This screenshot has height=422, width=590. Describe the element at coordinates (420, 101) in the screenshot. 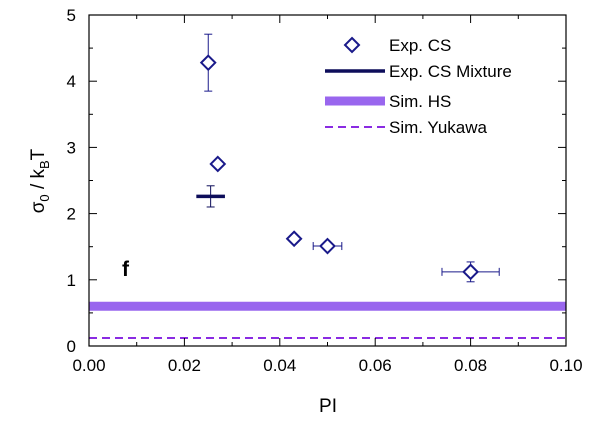

I see `legend-label: Sim. HS` at that location.